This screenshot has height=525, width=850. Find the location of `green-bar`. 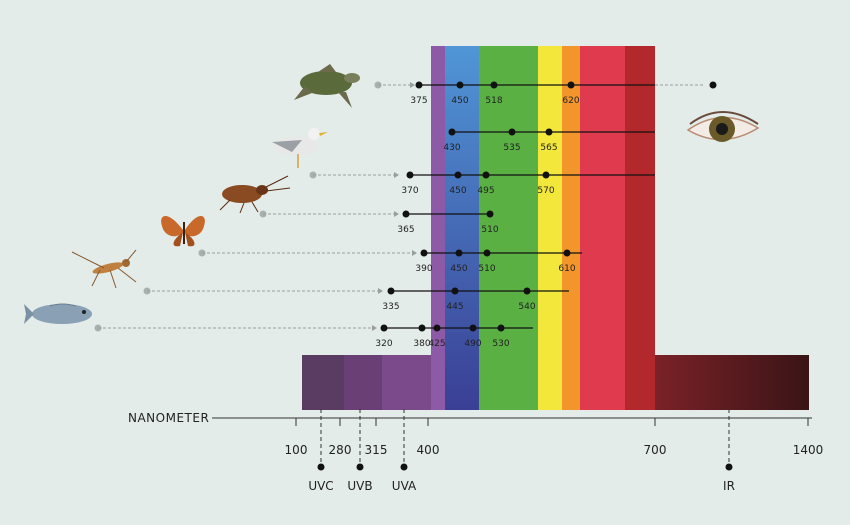

green-bar is located at coordinates (508, 228).